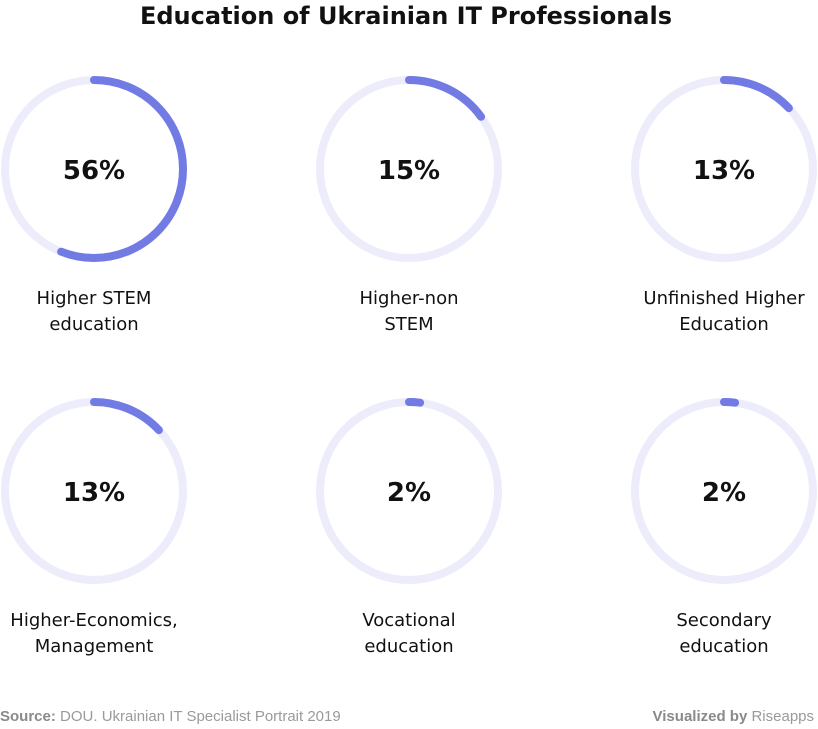 This screenshot has width=818, height=729. I want to click on donut-label-line: Higher STEM, so click(94, 298).